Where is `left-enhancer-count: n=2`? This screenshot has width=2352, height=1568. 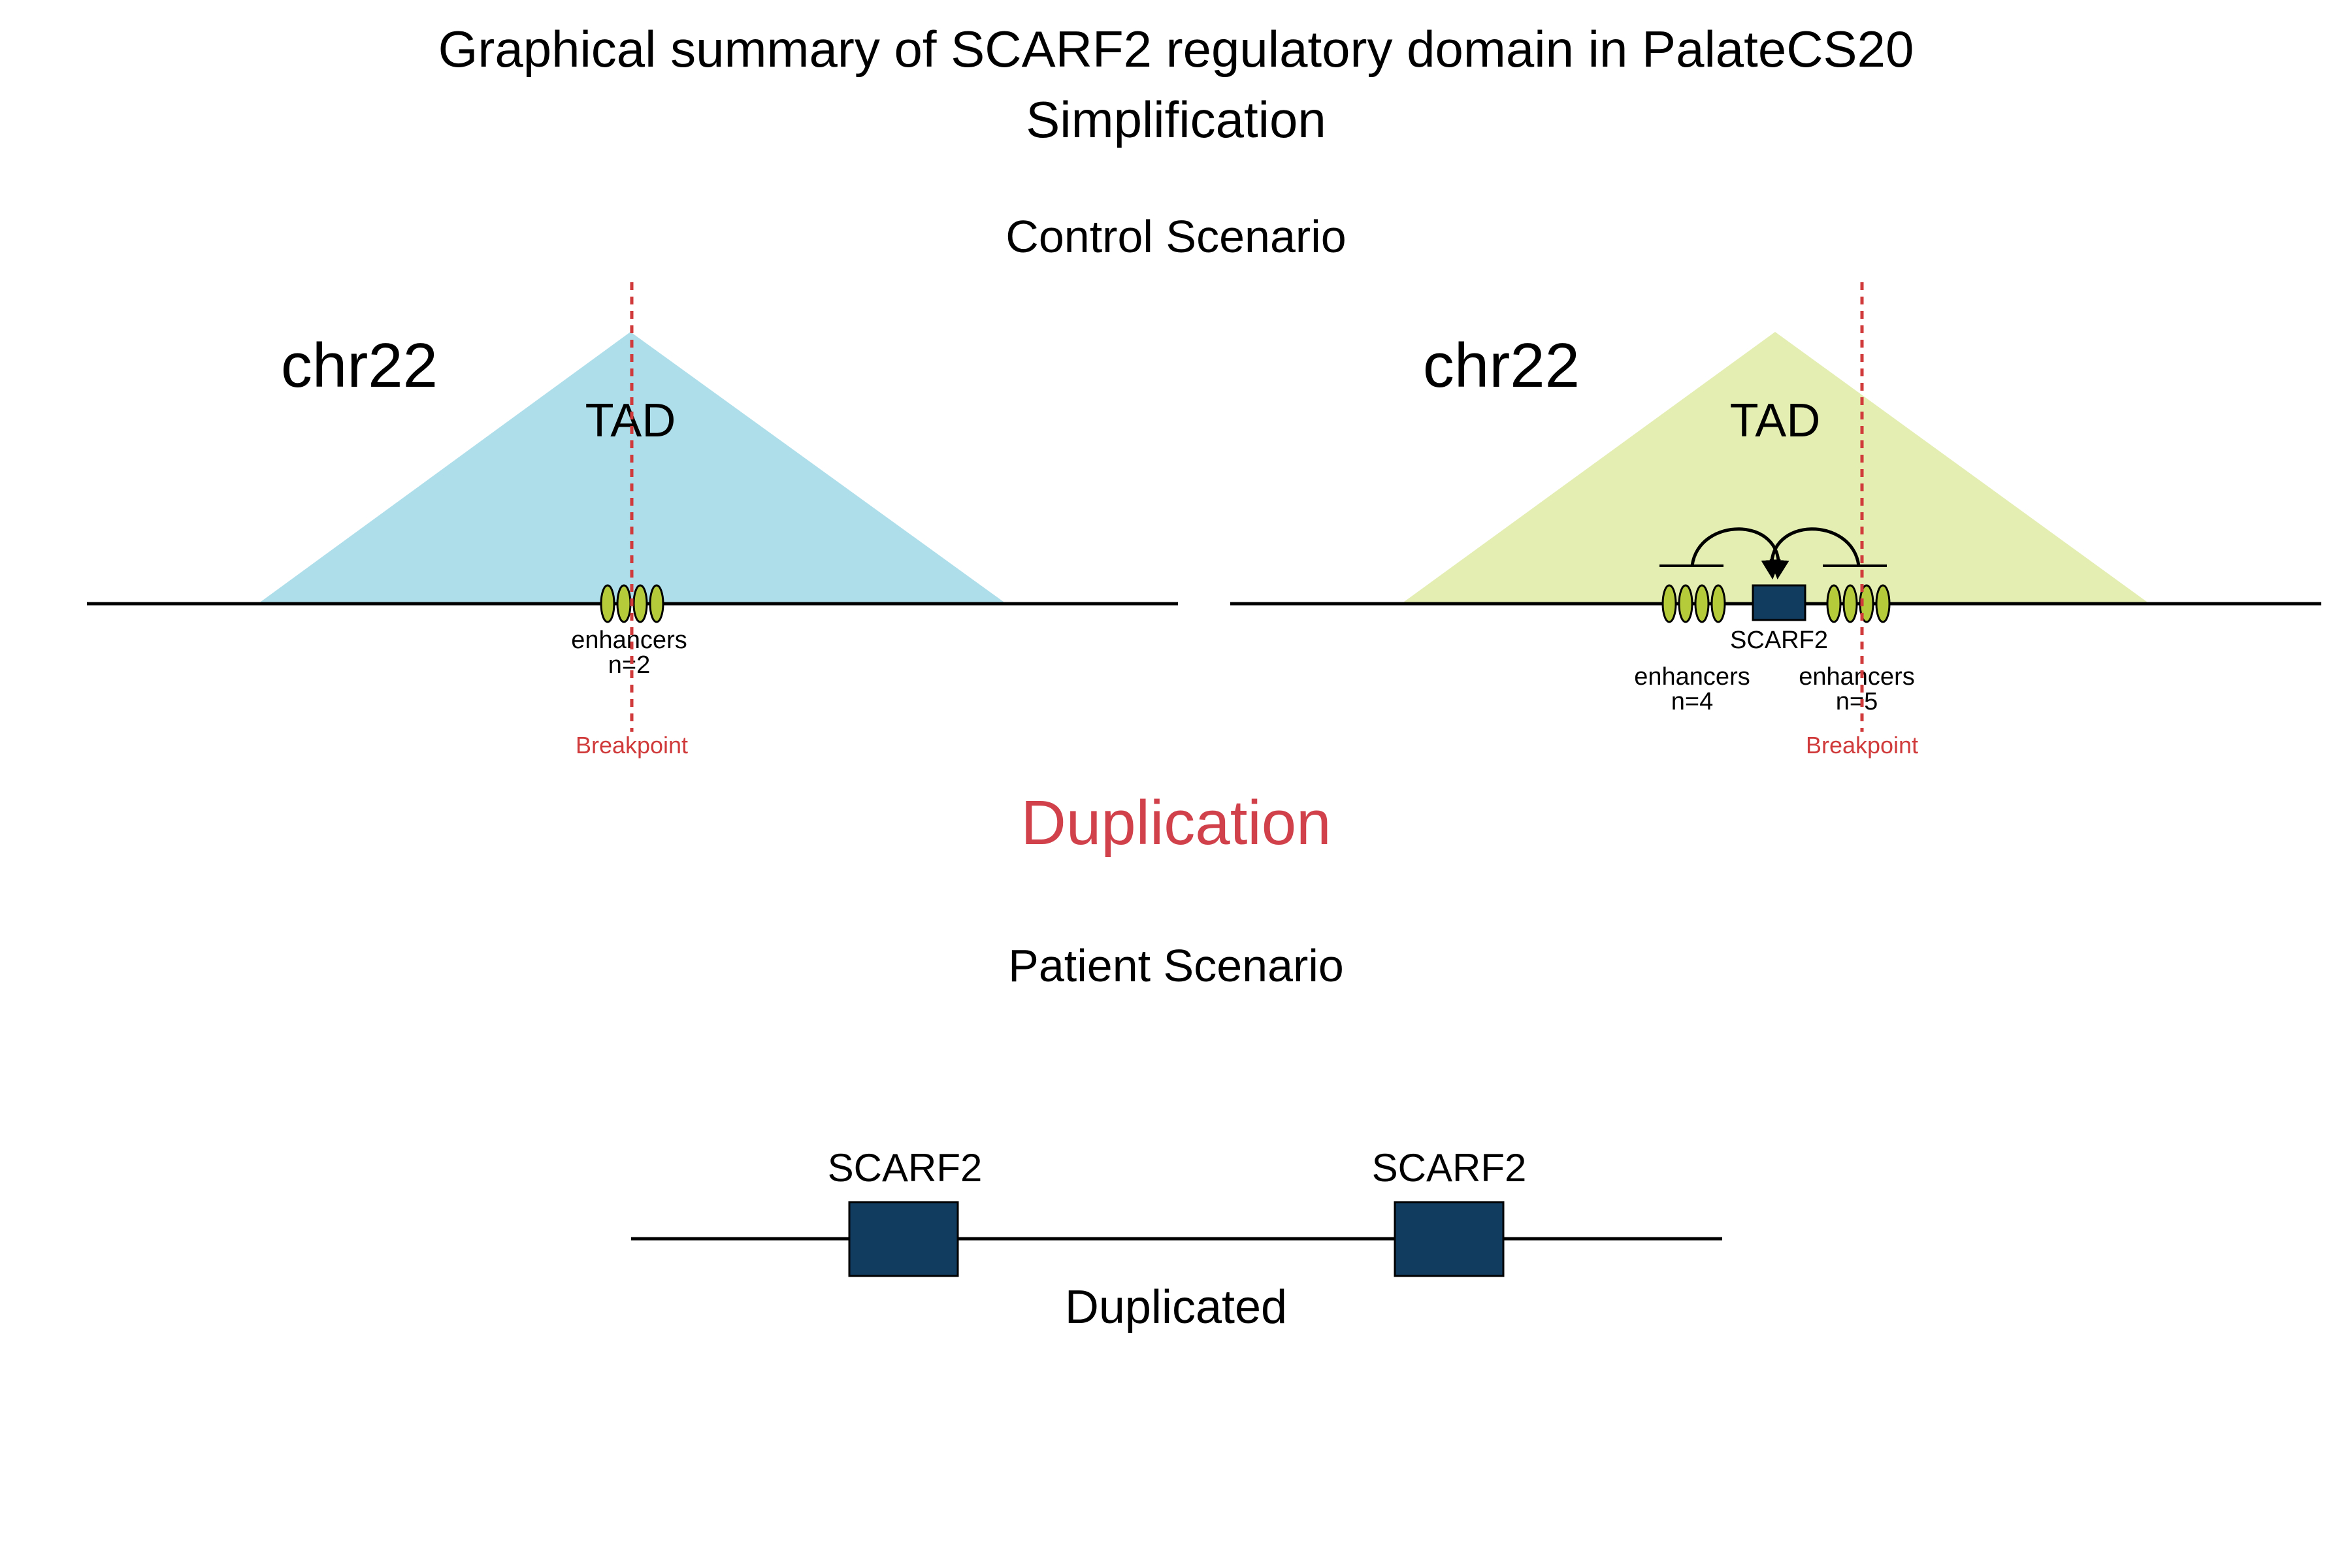
left-enhancer-count: n=2 is located at coordinates (629, 665).